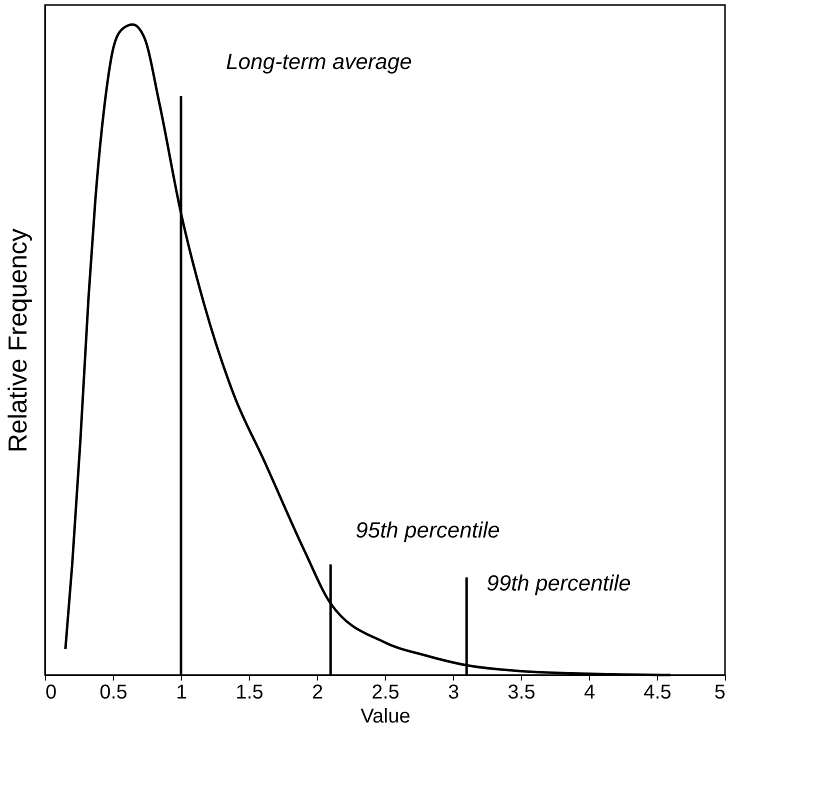 This screenshot has height=788, width=833. Describe the element at coordinates (17, 340) in the screenshot. I see `y-axis-title: Relative Frequency` at that location.